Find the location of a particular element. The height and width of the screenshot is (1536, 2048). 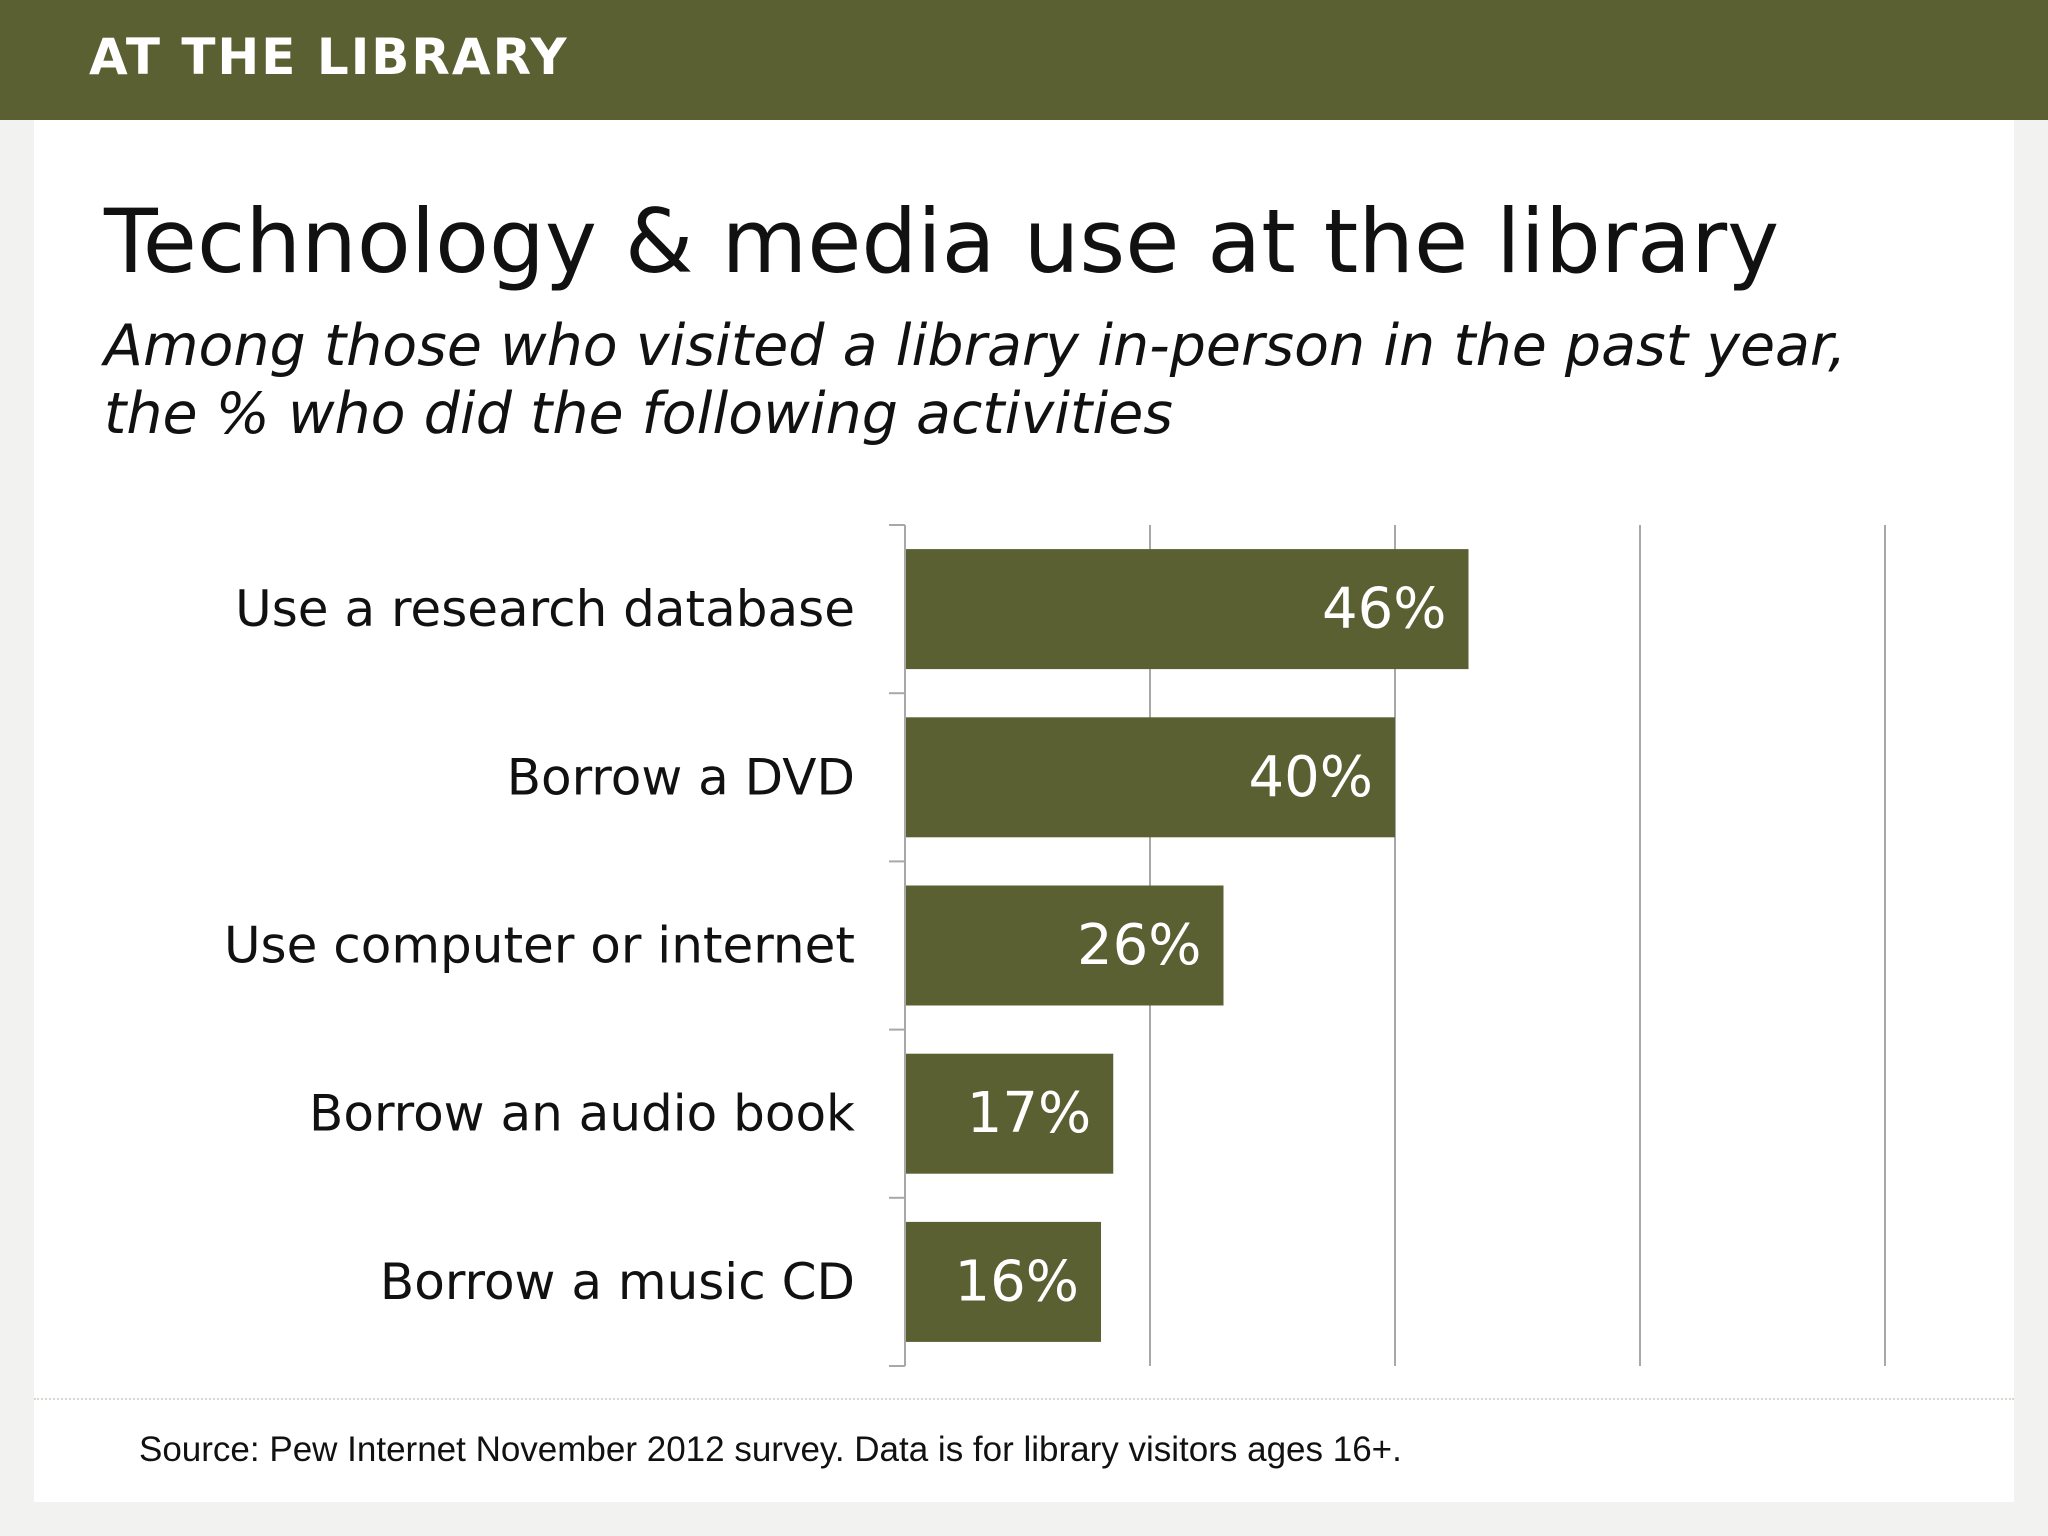

category-label: Borrow a music CD is located at coordinates (617, 1282).